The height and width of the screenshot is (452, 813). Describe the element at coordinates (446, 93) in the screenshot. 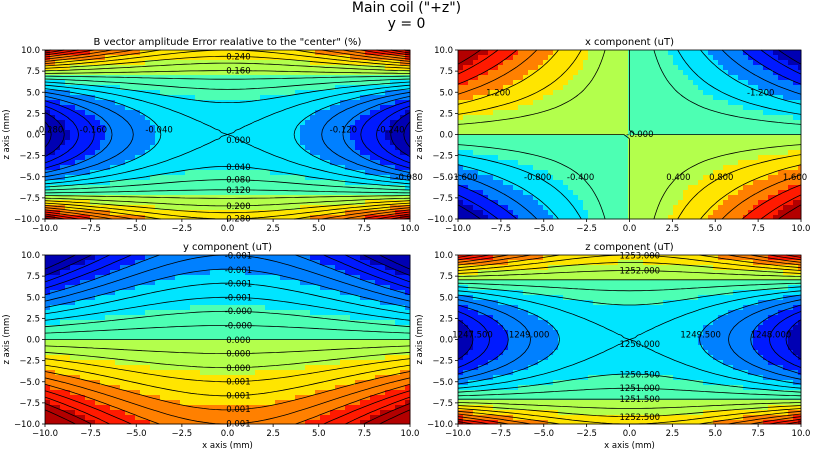

I see `y-tick-label: 5.0` at that location.